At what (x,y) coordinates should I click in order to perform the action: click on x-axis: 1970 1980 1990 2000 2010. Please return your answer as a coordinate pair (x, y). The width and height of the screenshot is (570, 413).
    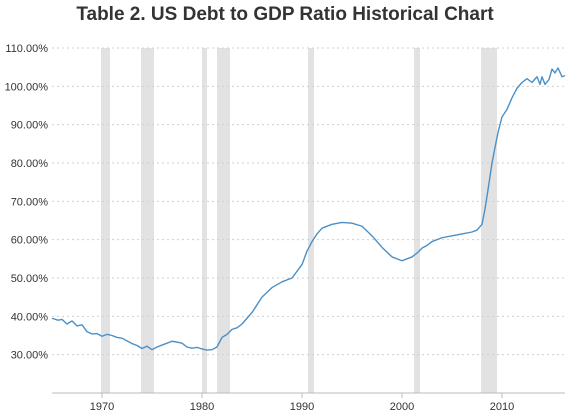
    Looking at the image, I should click on (308, 402).